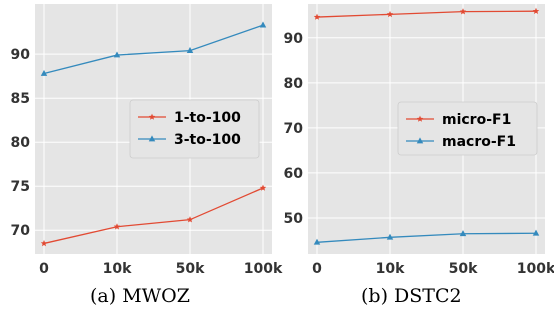 The height and width of the screenshot is (320, 554). What do you see at coordinates (476, 120) in the screenshot?
I see `legend-label: micro-F1` at bounding box center [476, 120].